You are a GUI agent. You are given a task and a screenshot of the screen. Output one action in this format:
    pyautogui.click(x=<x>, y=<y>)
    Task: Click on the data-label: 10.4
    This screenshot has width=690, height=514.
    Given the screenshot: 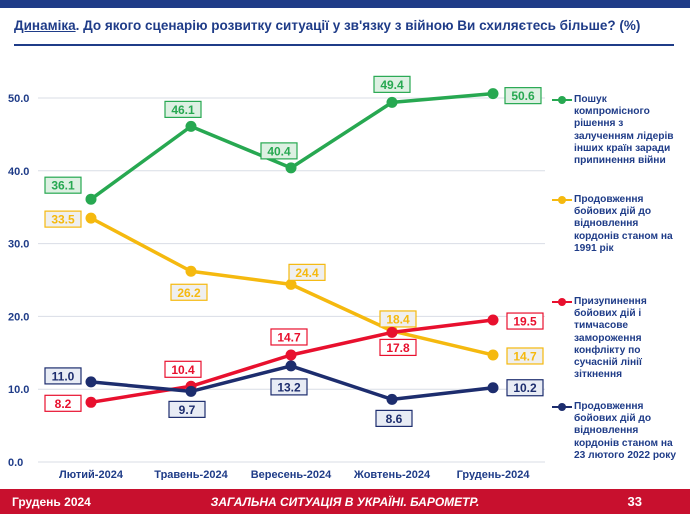 What is the action you would take?
    pyautogui.click(x=183, y=370)
    